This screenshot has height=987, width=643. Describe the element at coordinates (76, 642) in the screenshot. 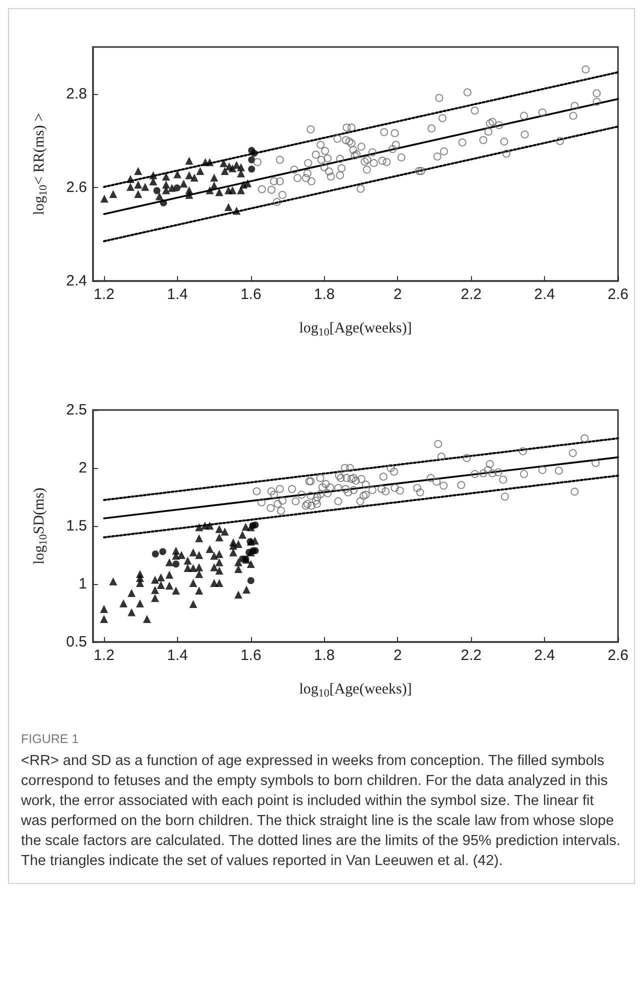

I see `y-tick-label: 0.5` at that location.